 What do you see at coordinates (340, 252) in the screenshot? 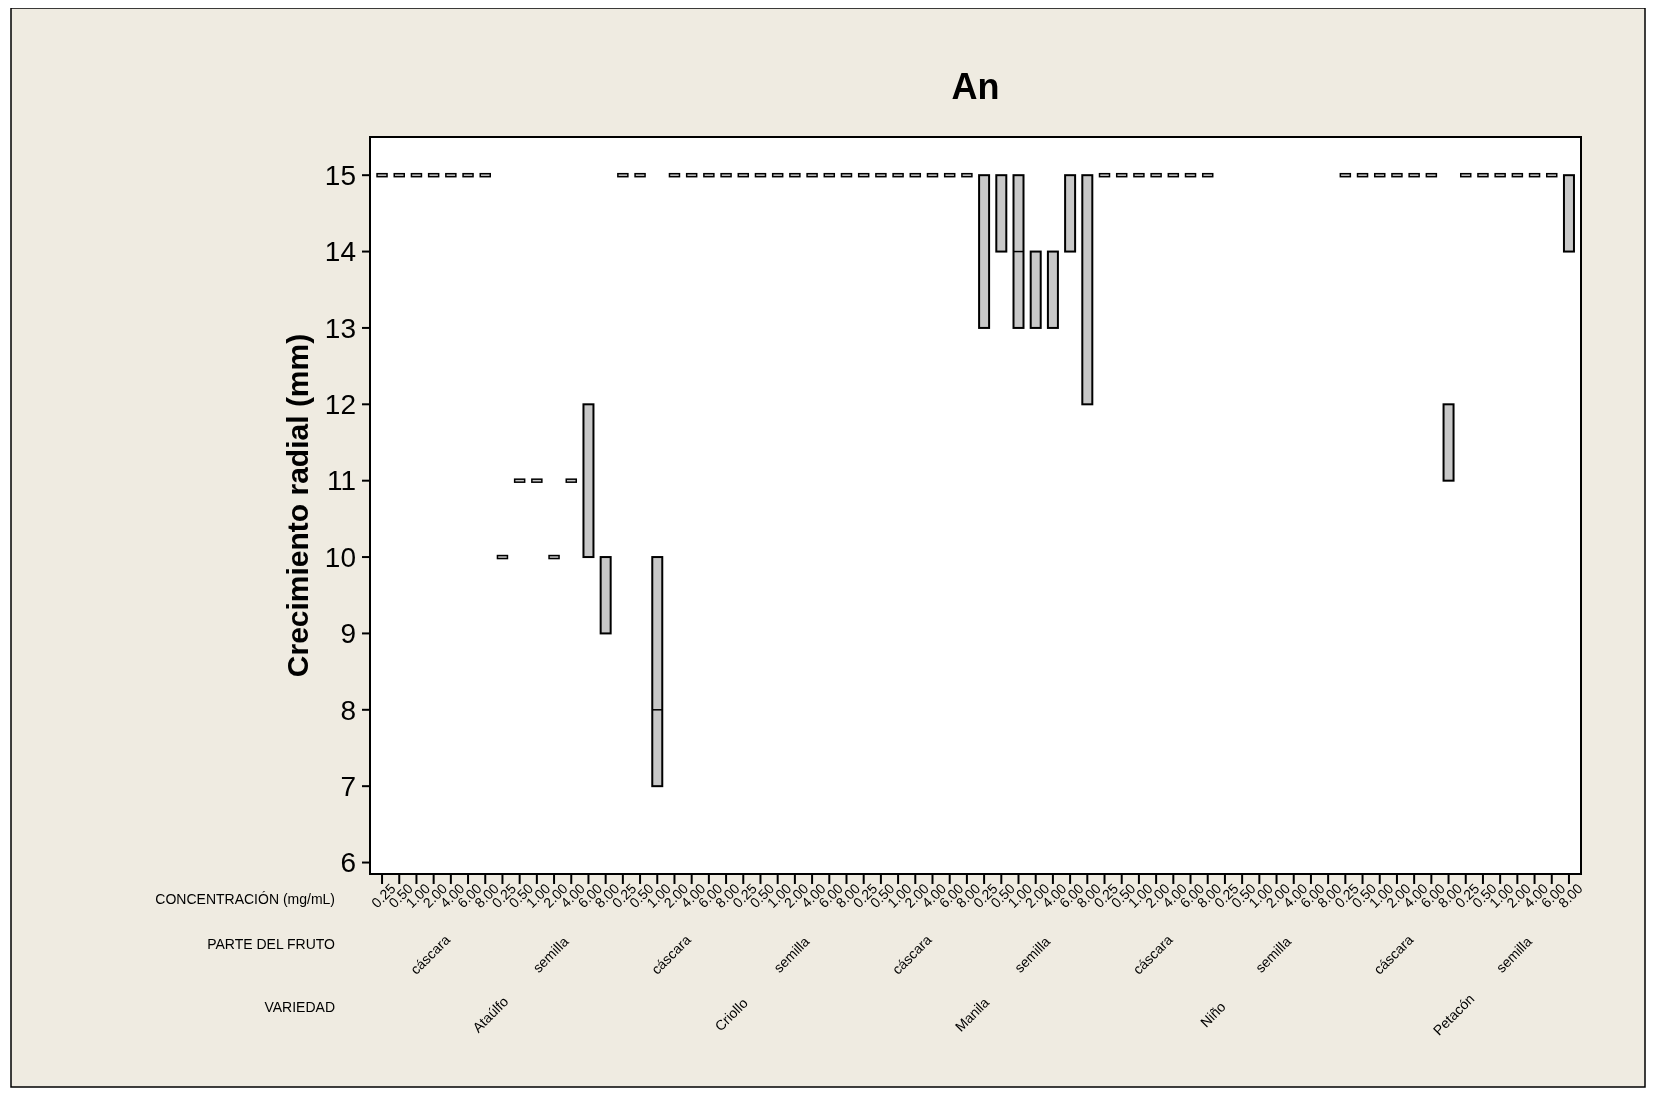
I see `y-tick-label: 14` at bounding box center [340, 252].